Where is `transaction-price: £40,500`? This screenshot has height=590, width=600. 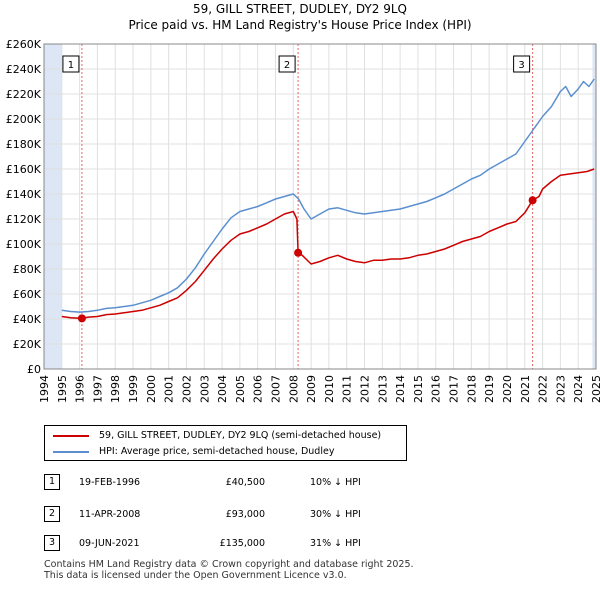
transaction-price: £40,500 is located at coordinates (245, 482).